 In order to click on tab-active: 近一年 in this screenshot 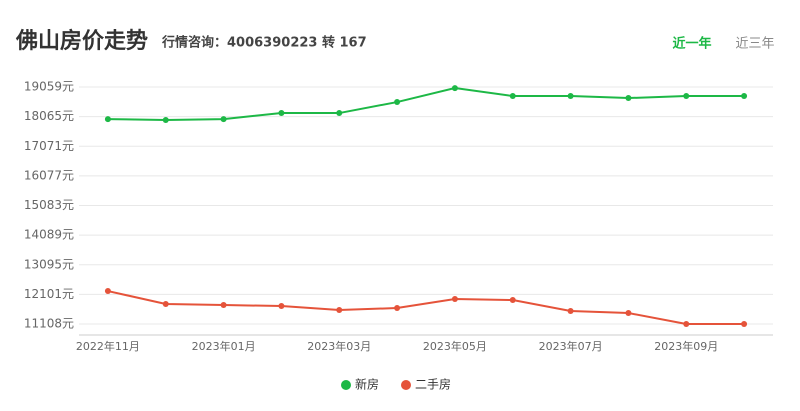, I will do `click(691, 44)`.